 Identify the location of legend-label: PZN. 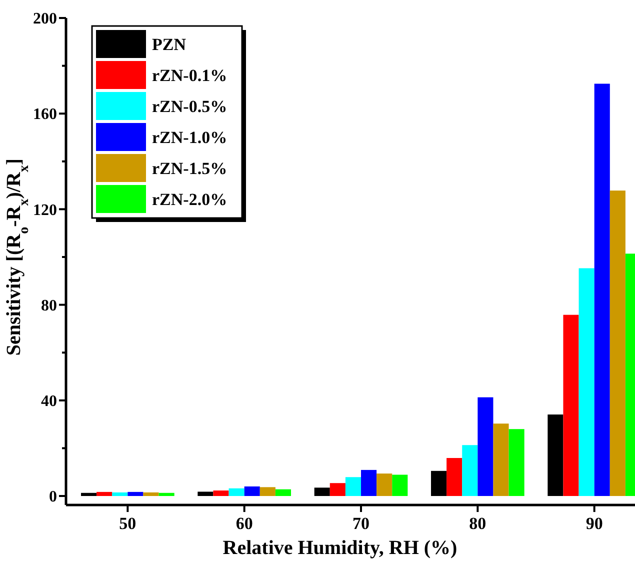
(169, 44).